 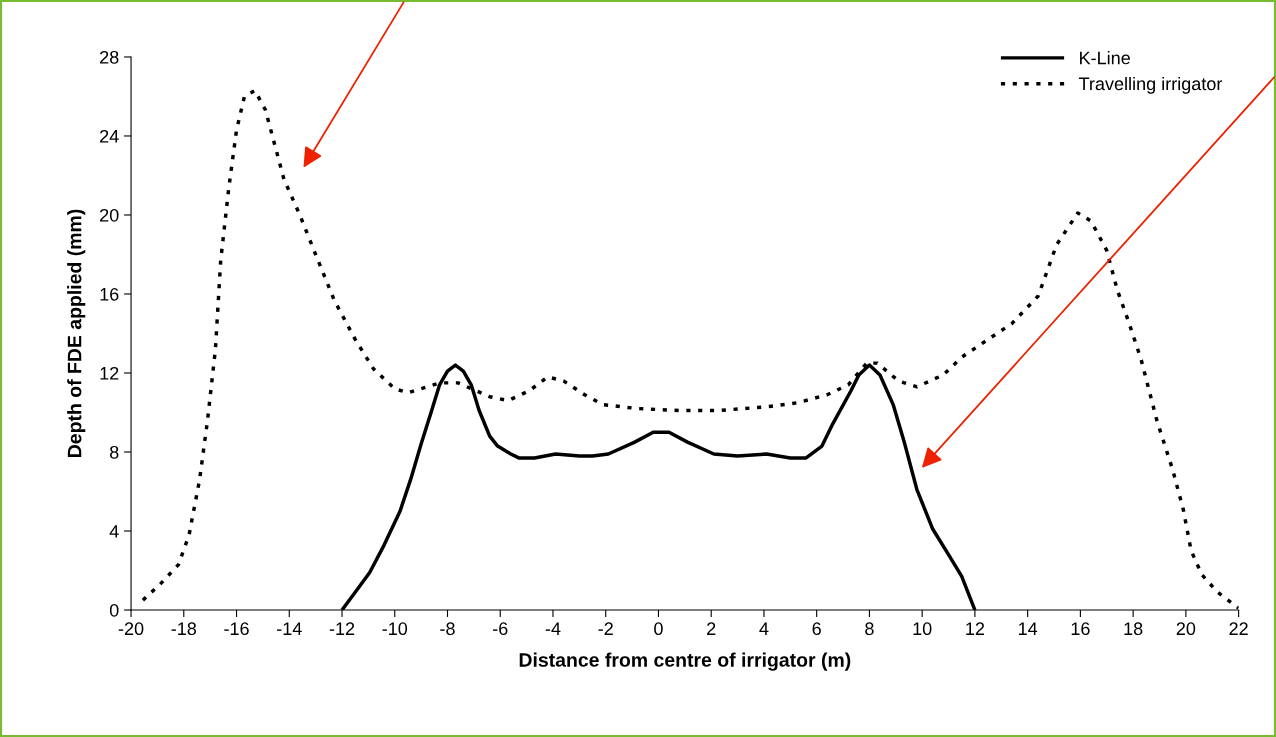 I want to click on y-tick-label: 0, so click(x=114, y=610).